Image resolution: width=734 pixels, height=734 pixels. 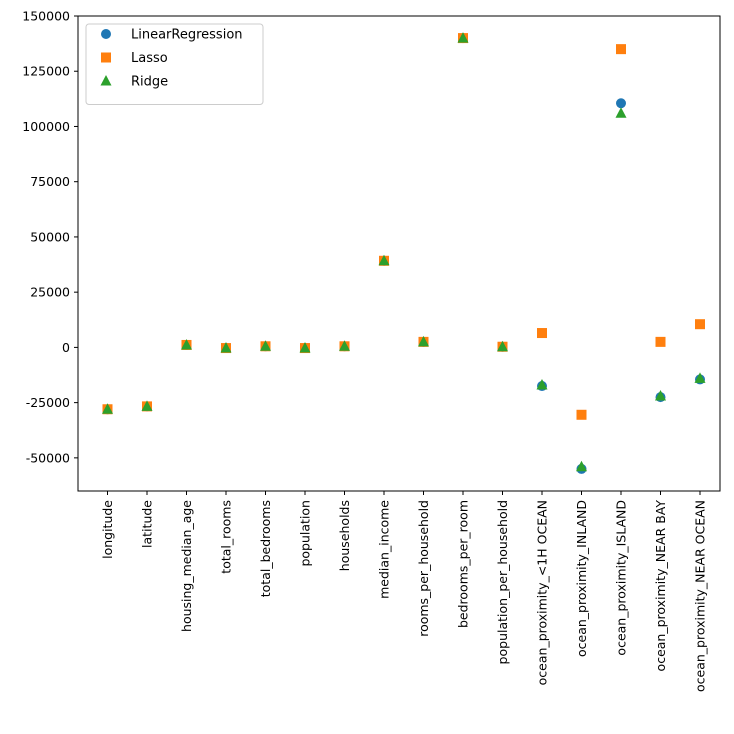 I want to click on legend-marker-lasso, so click(x=106, y=57).